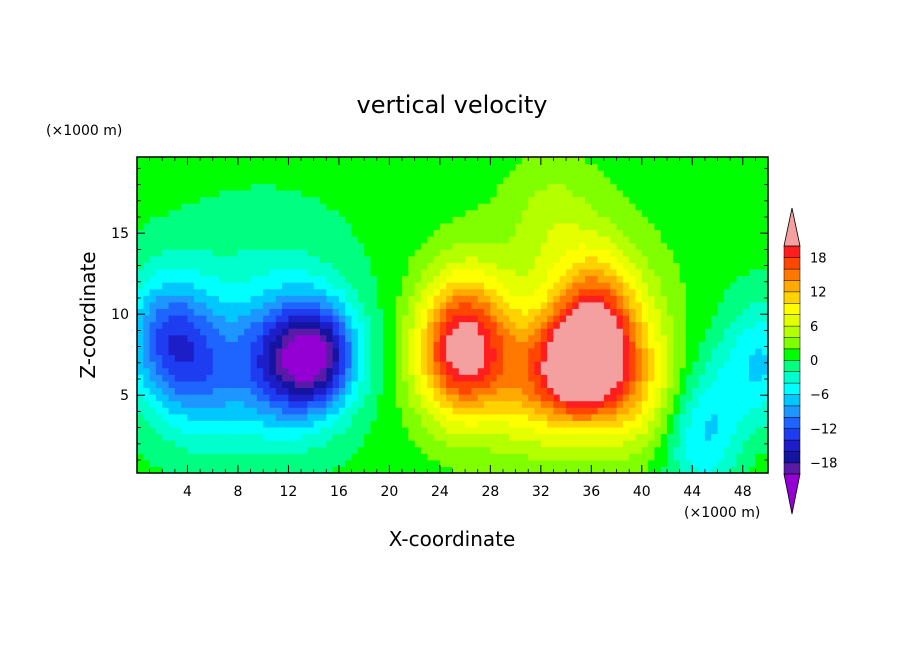  What do you see at coordinates (792, 251) in the screenshot?
I see `colorbar-swatch` at bounding box center [792, 251].